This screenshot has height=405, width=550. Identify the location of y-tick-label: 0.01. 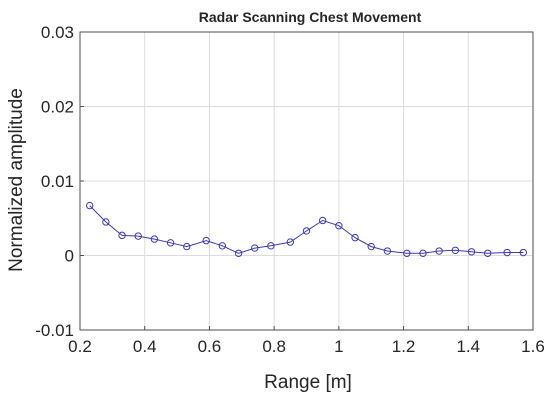
(57, 181).